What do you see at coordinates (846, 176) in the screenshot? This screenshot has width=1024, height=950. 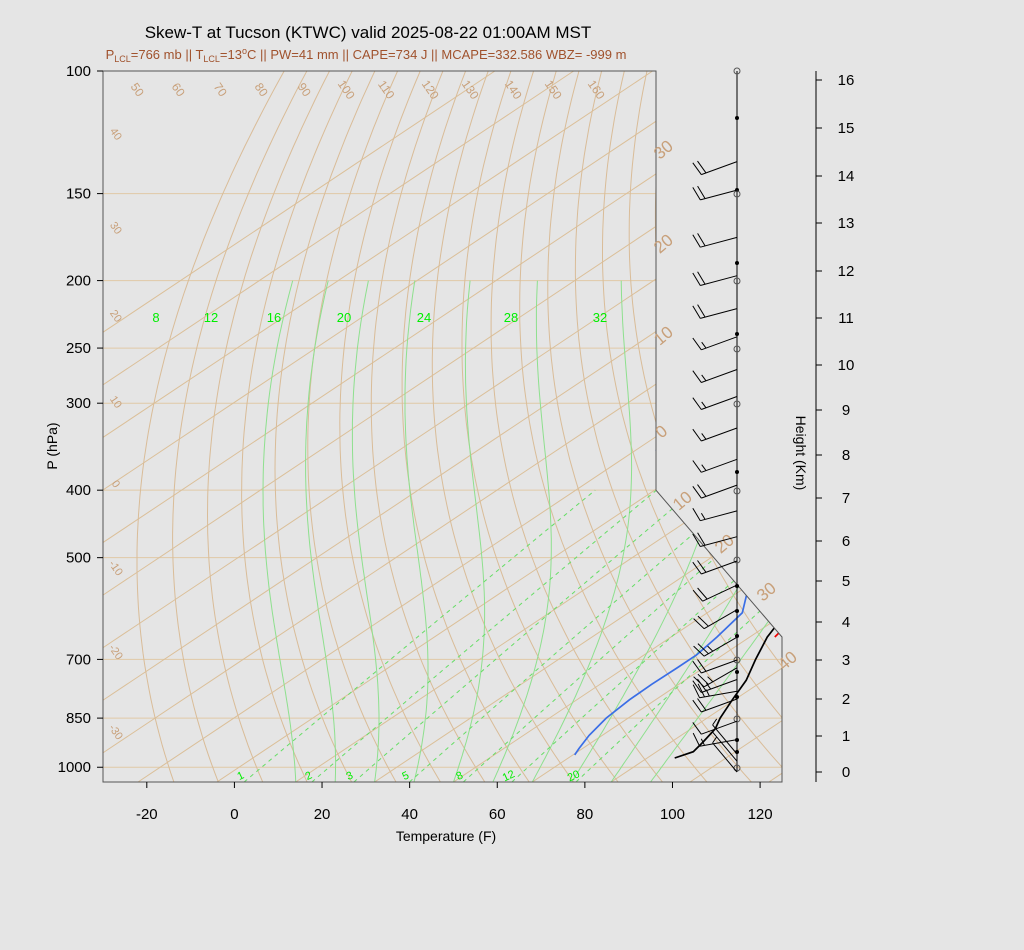 I see `height-tick-label: 14` at bounding box center [846, 176].